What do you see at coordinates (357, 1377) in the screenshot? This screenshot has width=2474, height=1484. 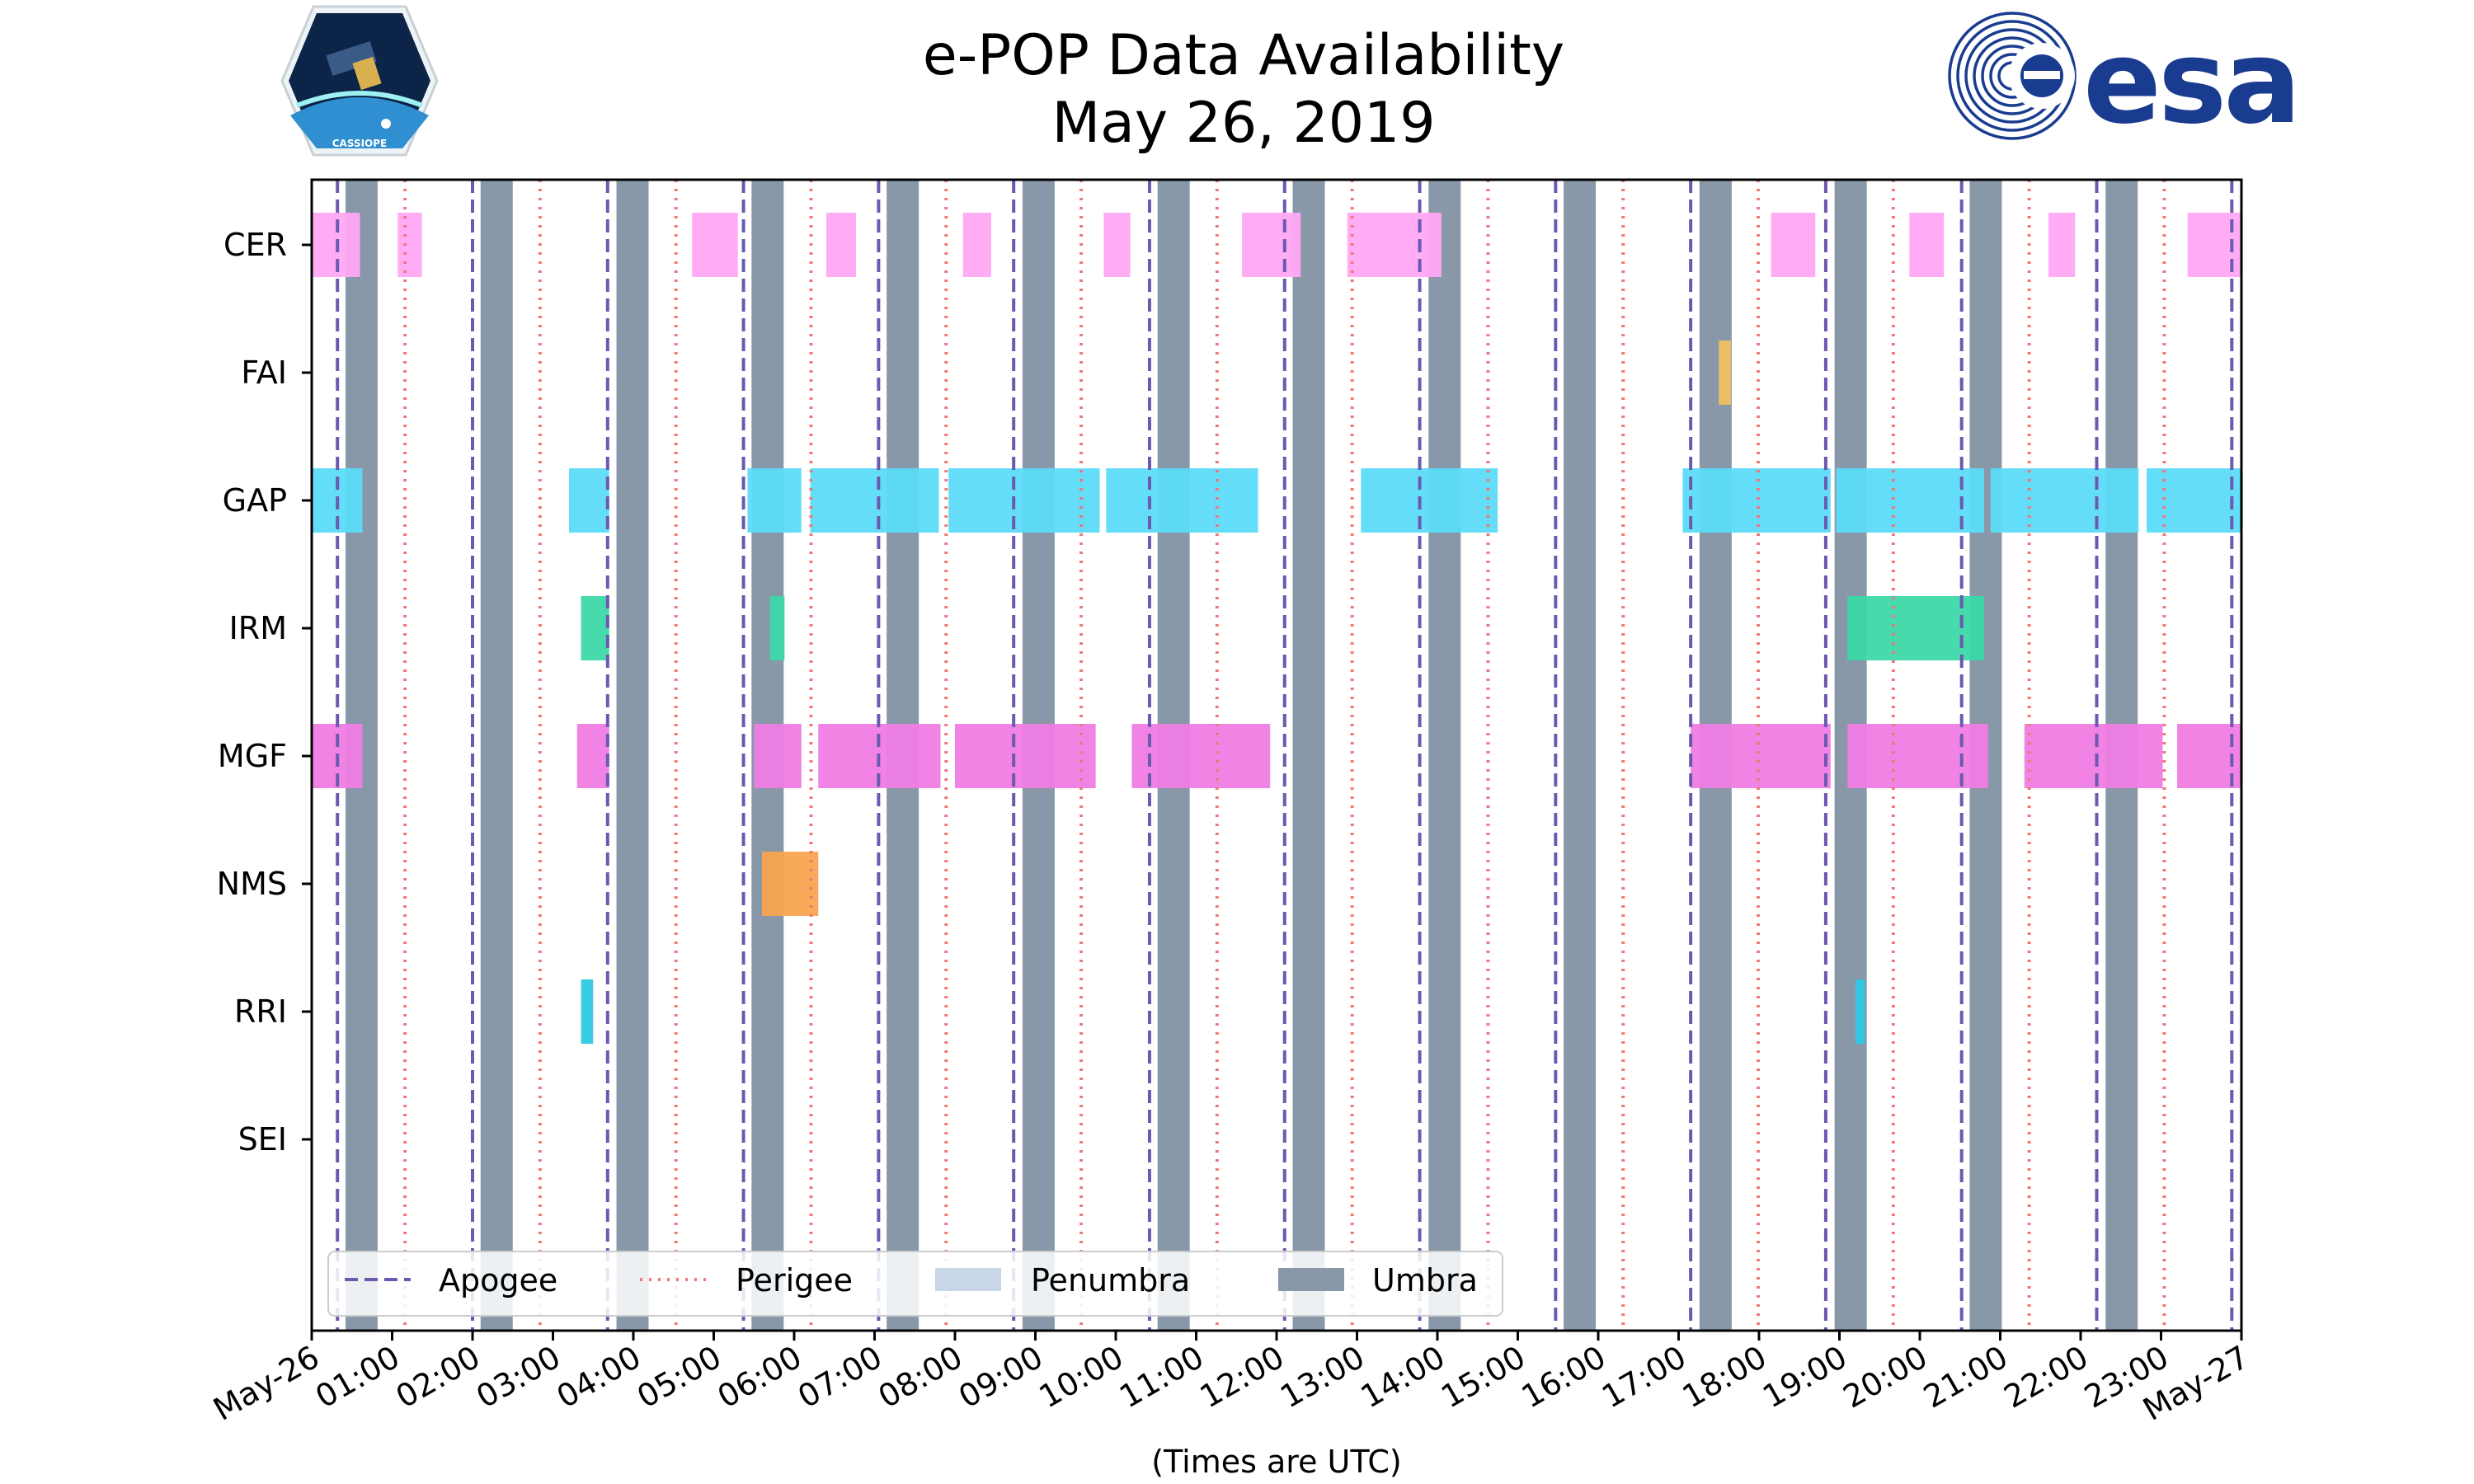 I see `x-tick-label: 01:00` at bounding box center [357, 1377].